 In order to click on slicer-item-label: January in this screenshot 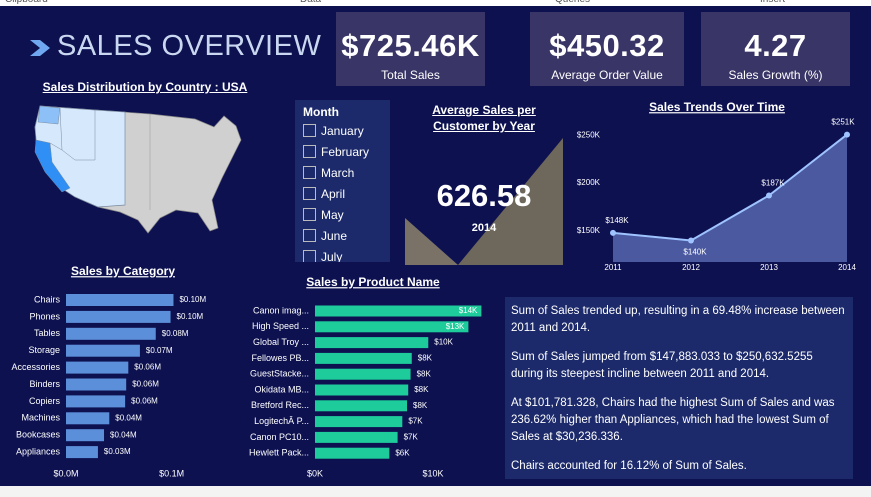, I will do `click(342, 131)`.